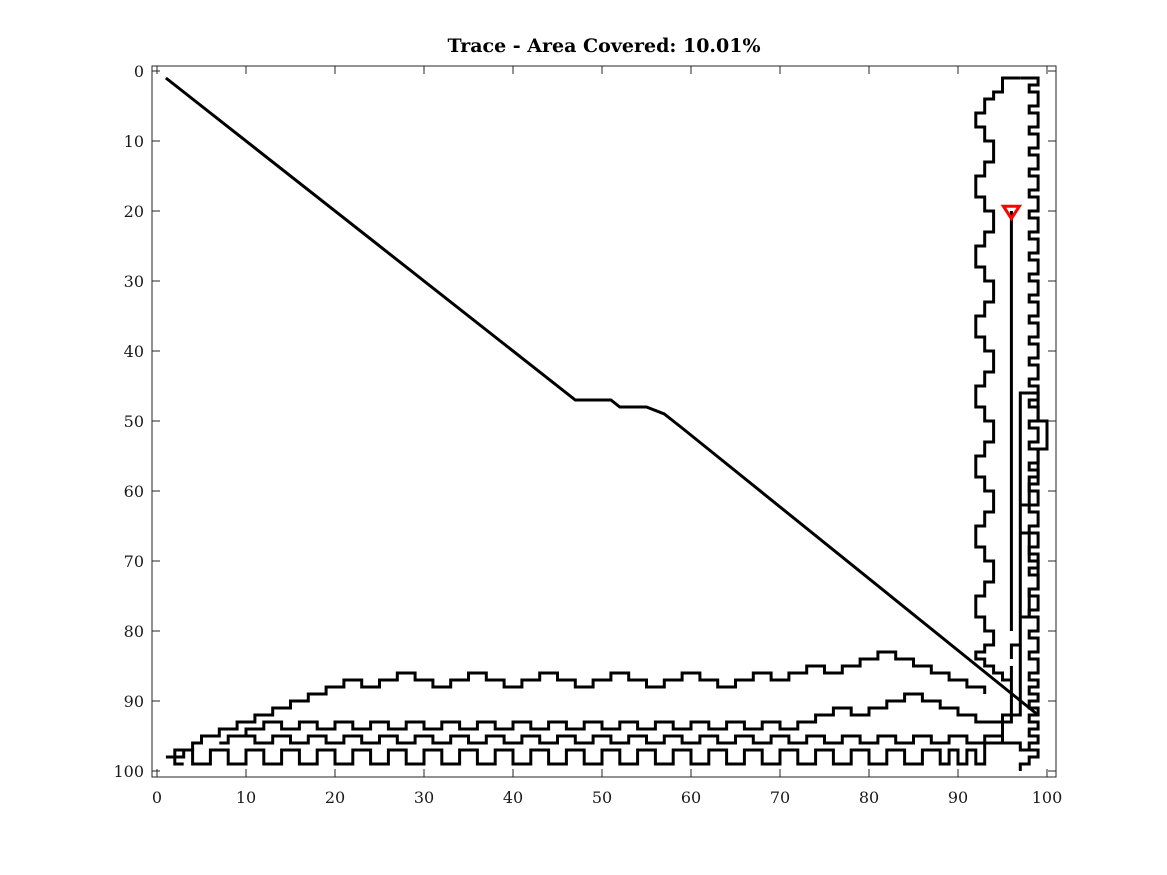  I want to click on x-tick-label: 70, so click(780, 797).